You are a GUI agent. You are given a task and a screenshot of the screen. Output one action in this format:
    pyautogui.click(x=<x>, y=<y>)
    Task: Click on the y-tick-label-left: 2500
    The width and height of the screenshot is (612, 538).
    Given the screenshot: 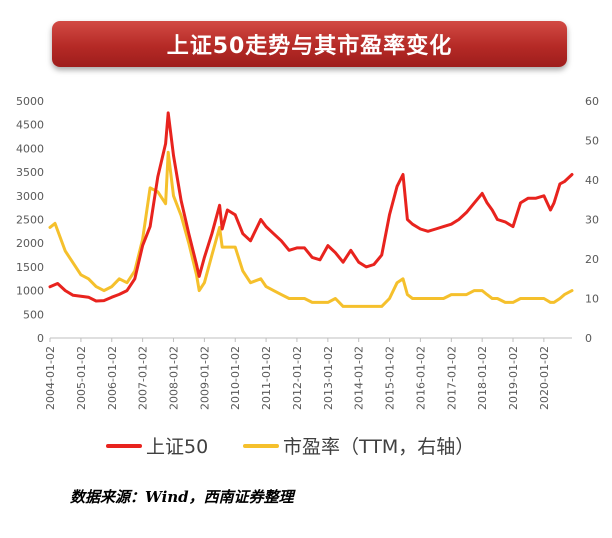 What is the action you would take?
    pyautogui.click(x=30, y=220)
    